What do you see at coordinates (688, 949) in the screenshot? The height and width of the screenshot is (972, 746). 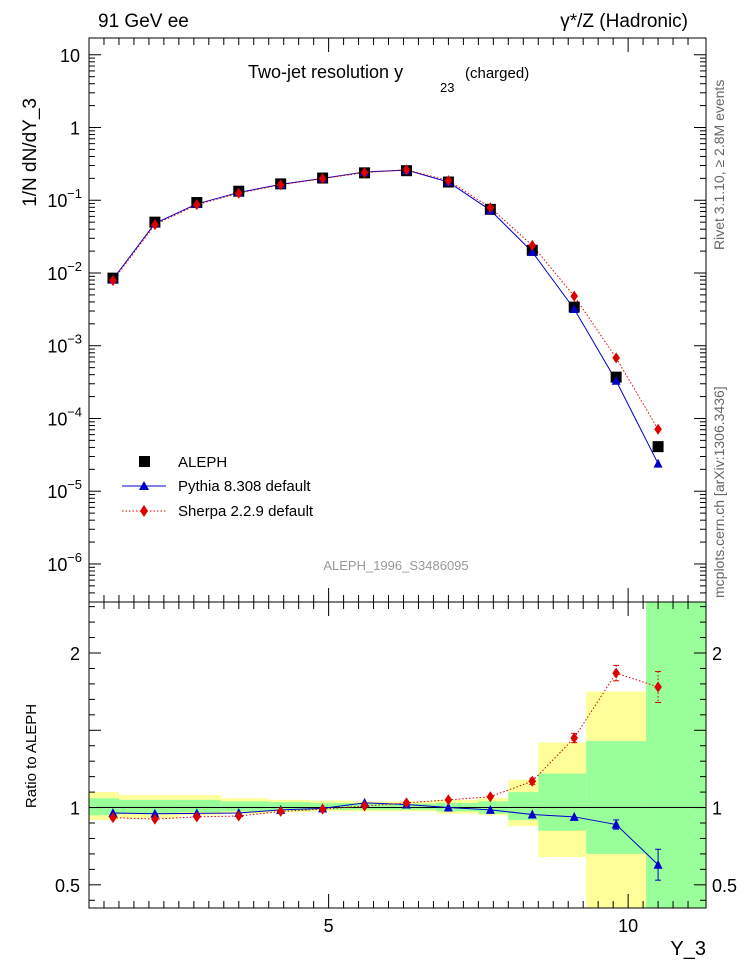 I see `x-axis-label: Y_3` at bounding box center [688, 949].